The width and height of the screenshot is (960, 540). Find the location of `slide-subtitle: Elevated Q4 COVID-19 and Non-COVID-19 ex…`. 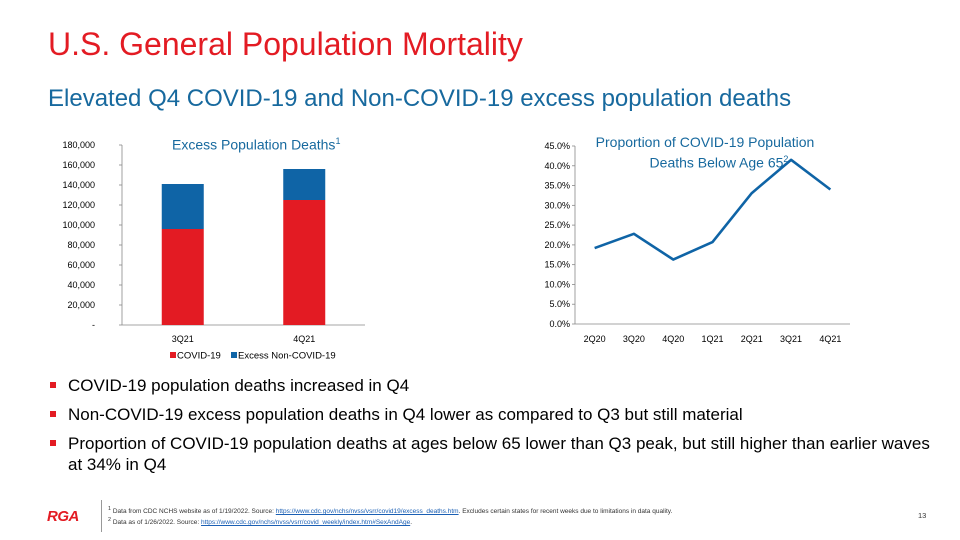

slide-subtitle: Elevated Q4 COVID-19 and Non-COVID-19 ex… is located at coordinates (420, 98).